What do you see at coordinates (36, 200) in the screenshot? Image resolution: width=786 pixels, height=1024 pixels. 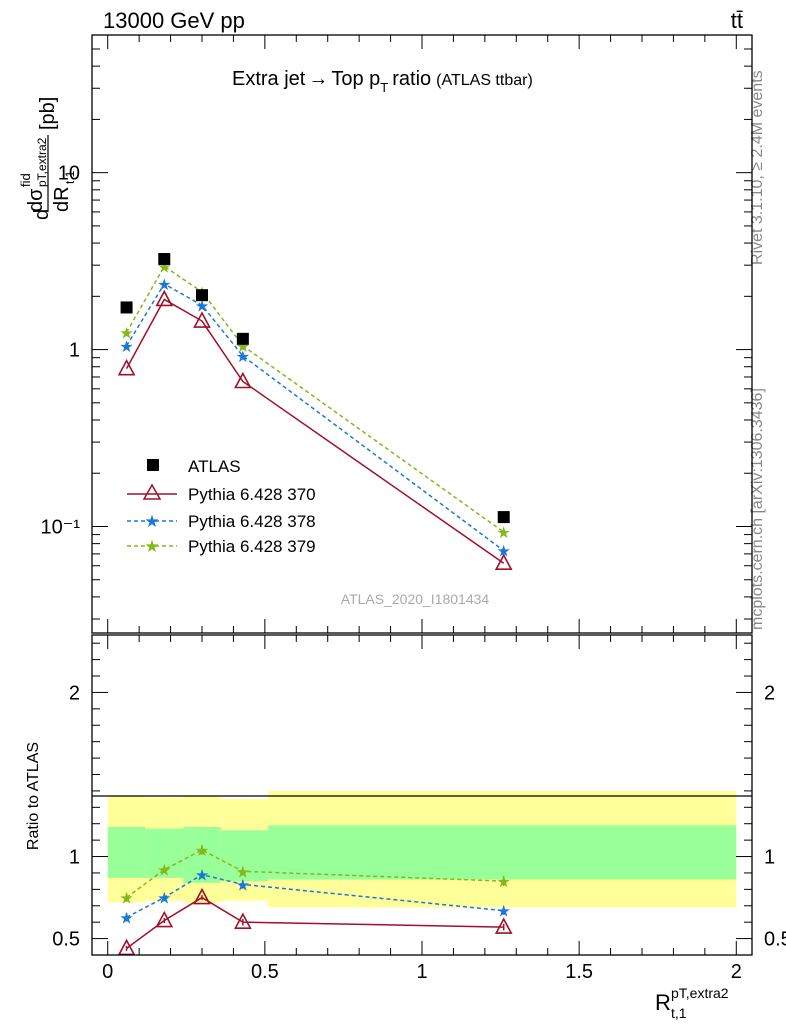 I see `svg-text: dσ` at bounding box center [36, 200].